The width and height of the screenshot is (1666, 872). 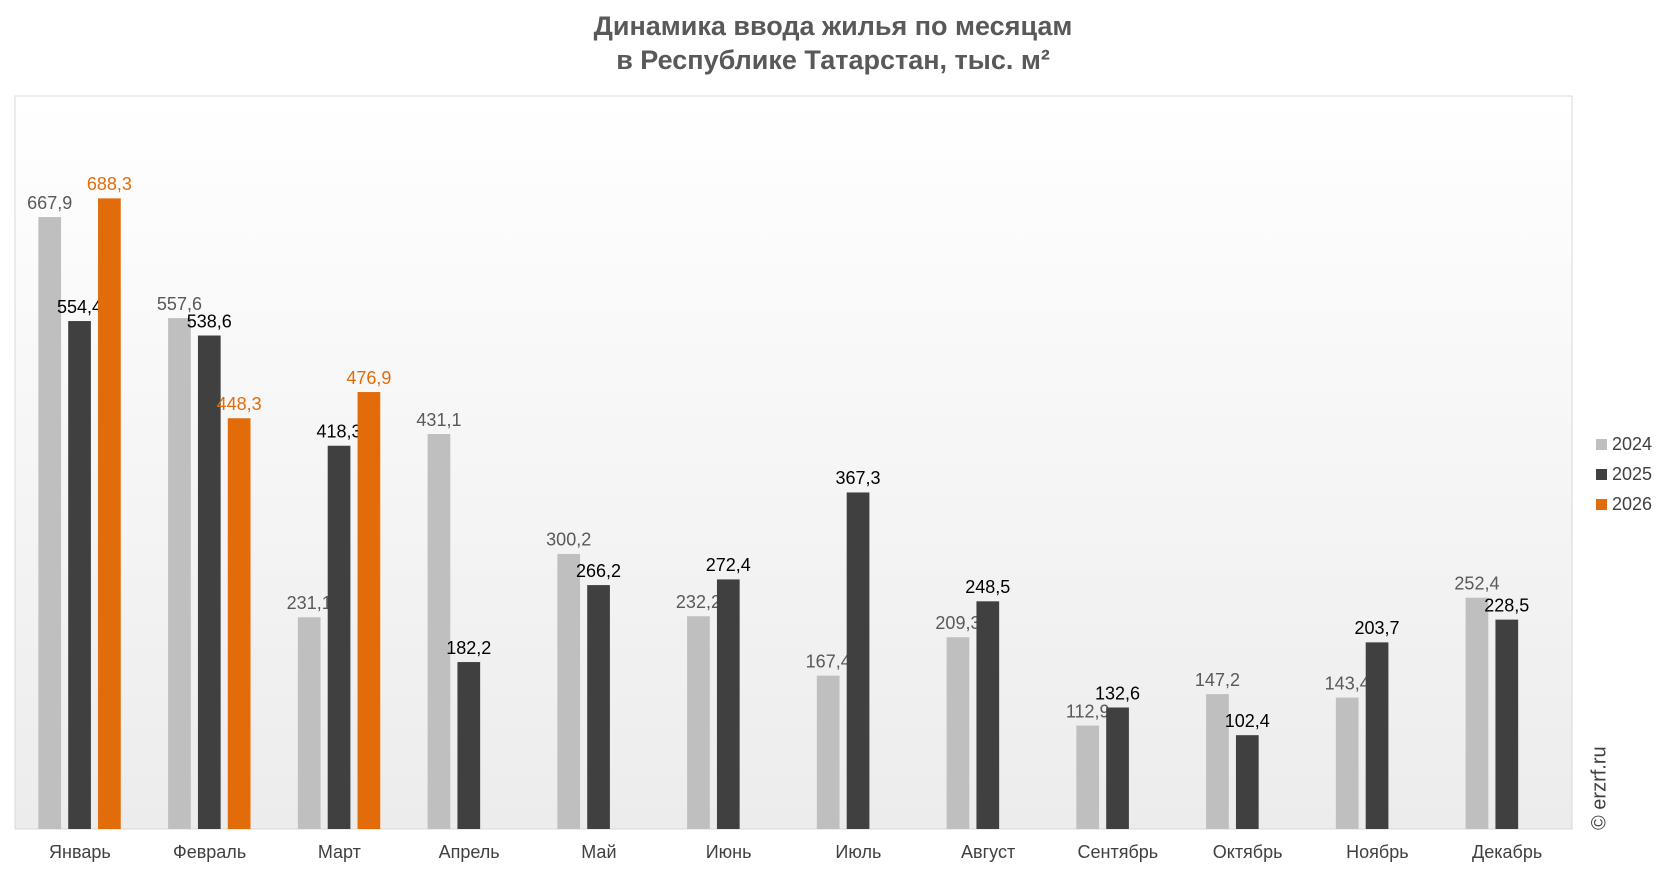 I want to click on value-label: 538,6, so click(x=209, y=321).